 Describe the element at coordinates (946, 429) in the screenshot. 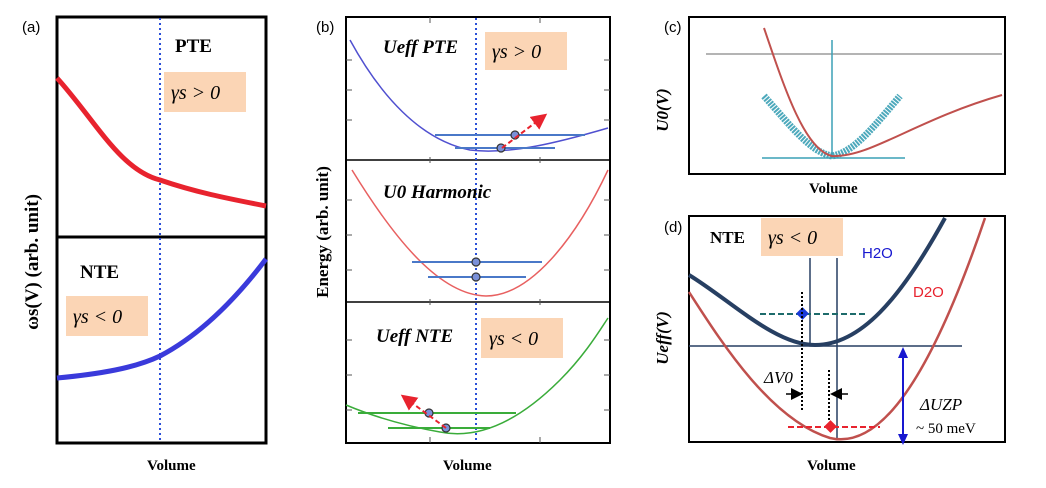

I see `panel-d-delta-u-value: ~ 50 meV` at that location.